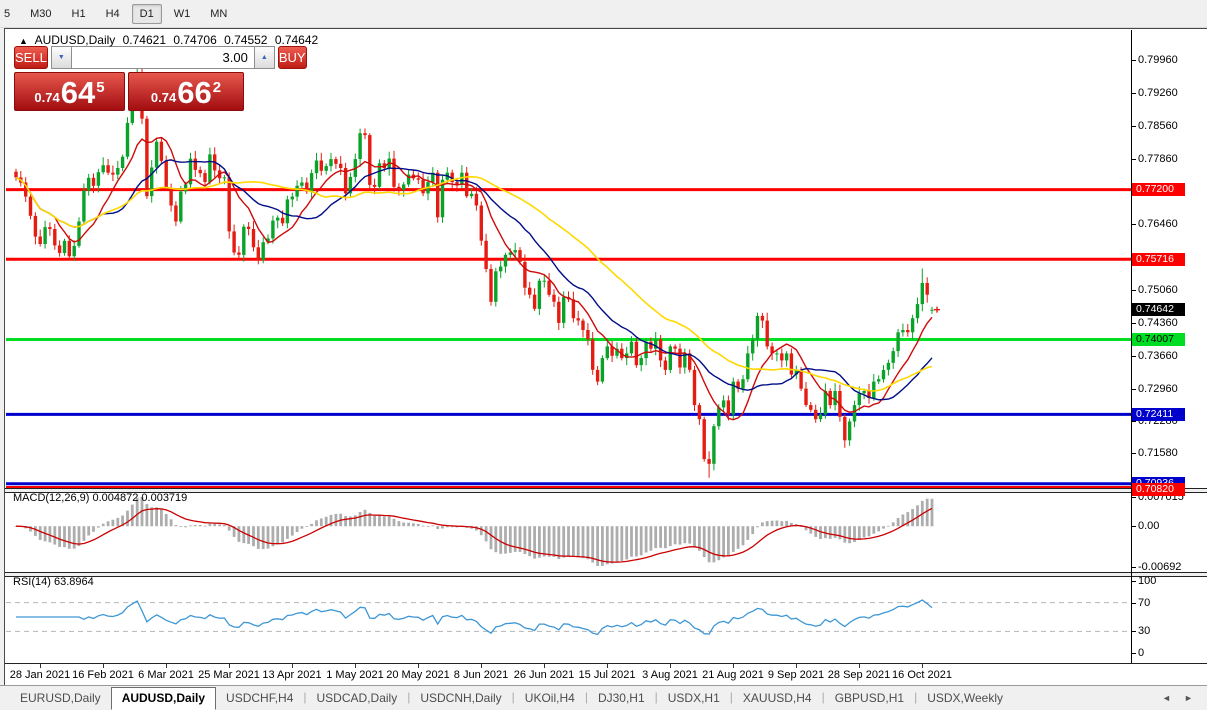 The width and height of the screenshot is (1207, 710). Describe the element at coordinates (481, 675) in the screenshot. I see `date-label: 8 Jun 2021` at that location.